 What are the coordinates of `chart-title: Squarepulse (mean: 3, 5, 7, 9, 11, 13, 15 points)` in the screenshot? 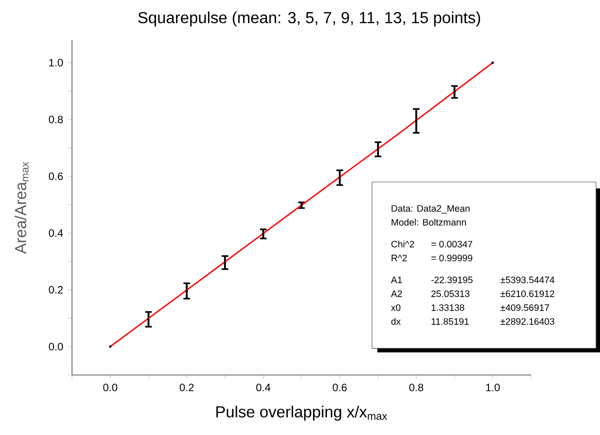 It's located at (309, 19).